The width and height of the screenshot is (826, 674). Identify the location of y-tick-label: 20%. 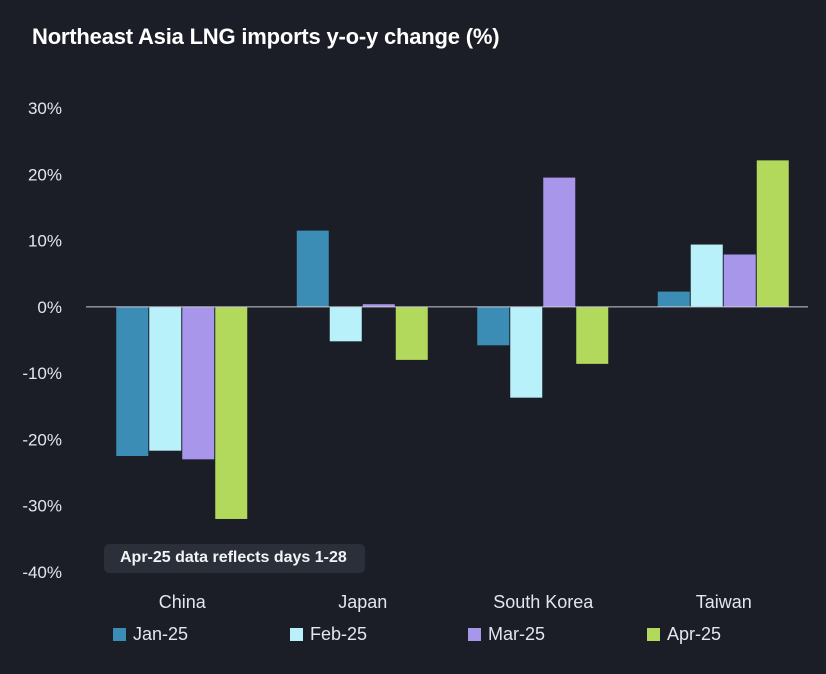
(45, 174).